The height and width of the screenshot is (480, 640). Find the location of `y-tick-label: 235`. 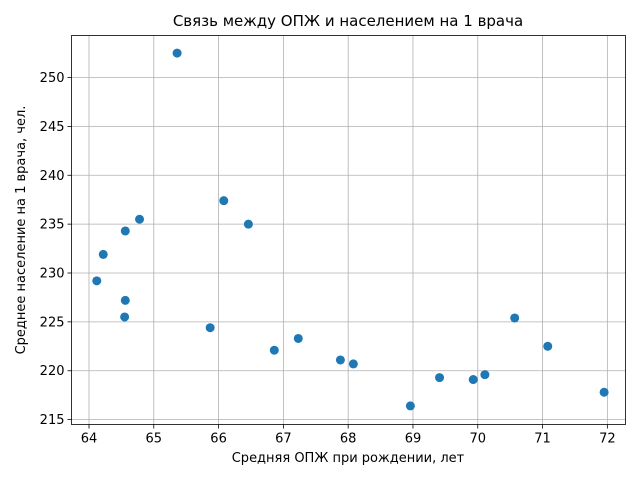

y-tick-label: 235 is located at coordinates (52, 225).